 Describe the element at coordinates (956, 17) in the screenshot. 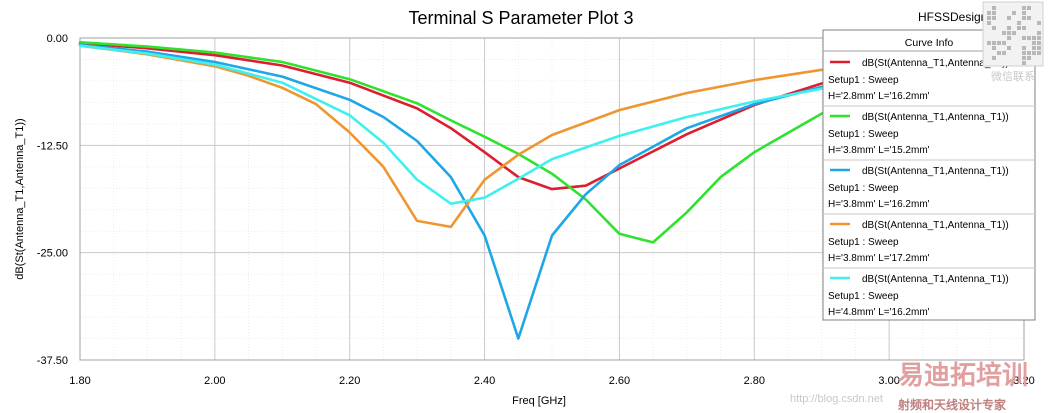

I see `design-name: HFSSDesign1` at that location.